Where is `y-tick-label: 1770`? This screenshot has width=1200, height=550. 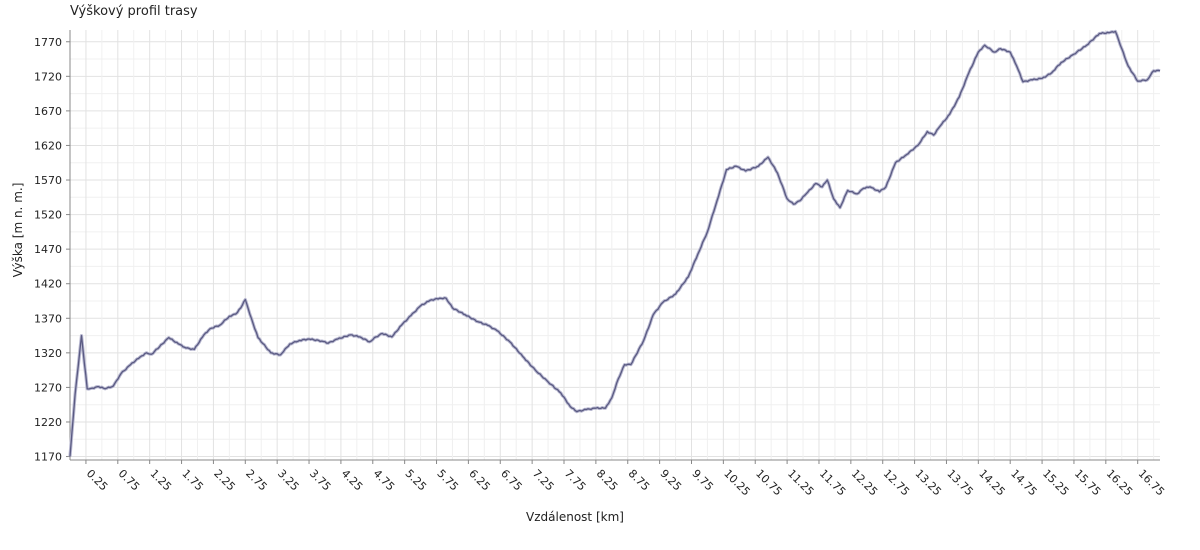
y-tick-label: 1770 is located at coordinates (48, 42).